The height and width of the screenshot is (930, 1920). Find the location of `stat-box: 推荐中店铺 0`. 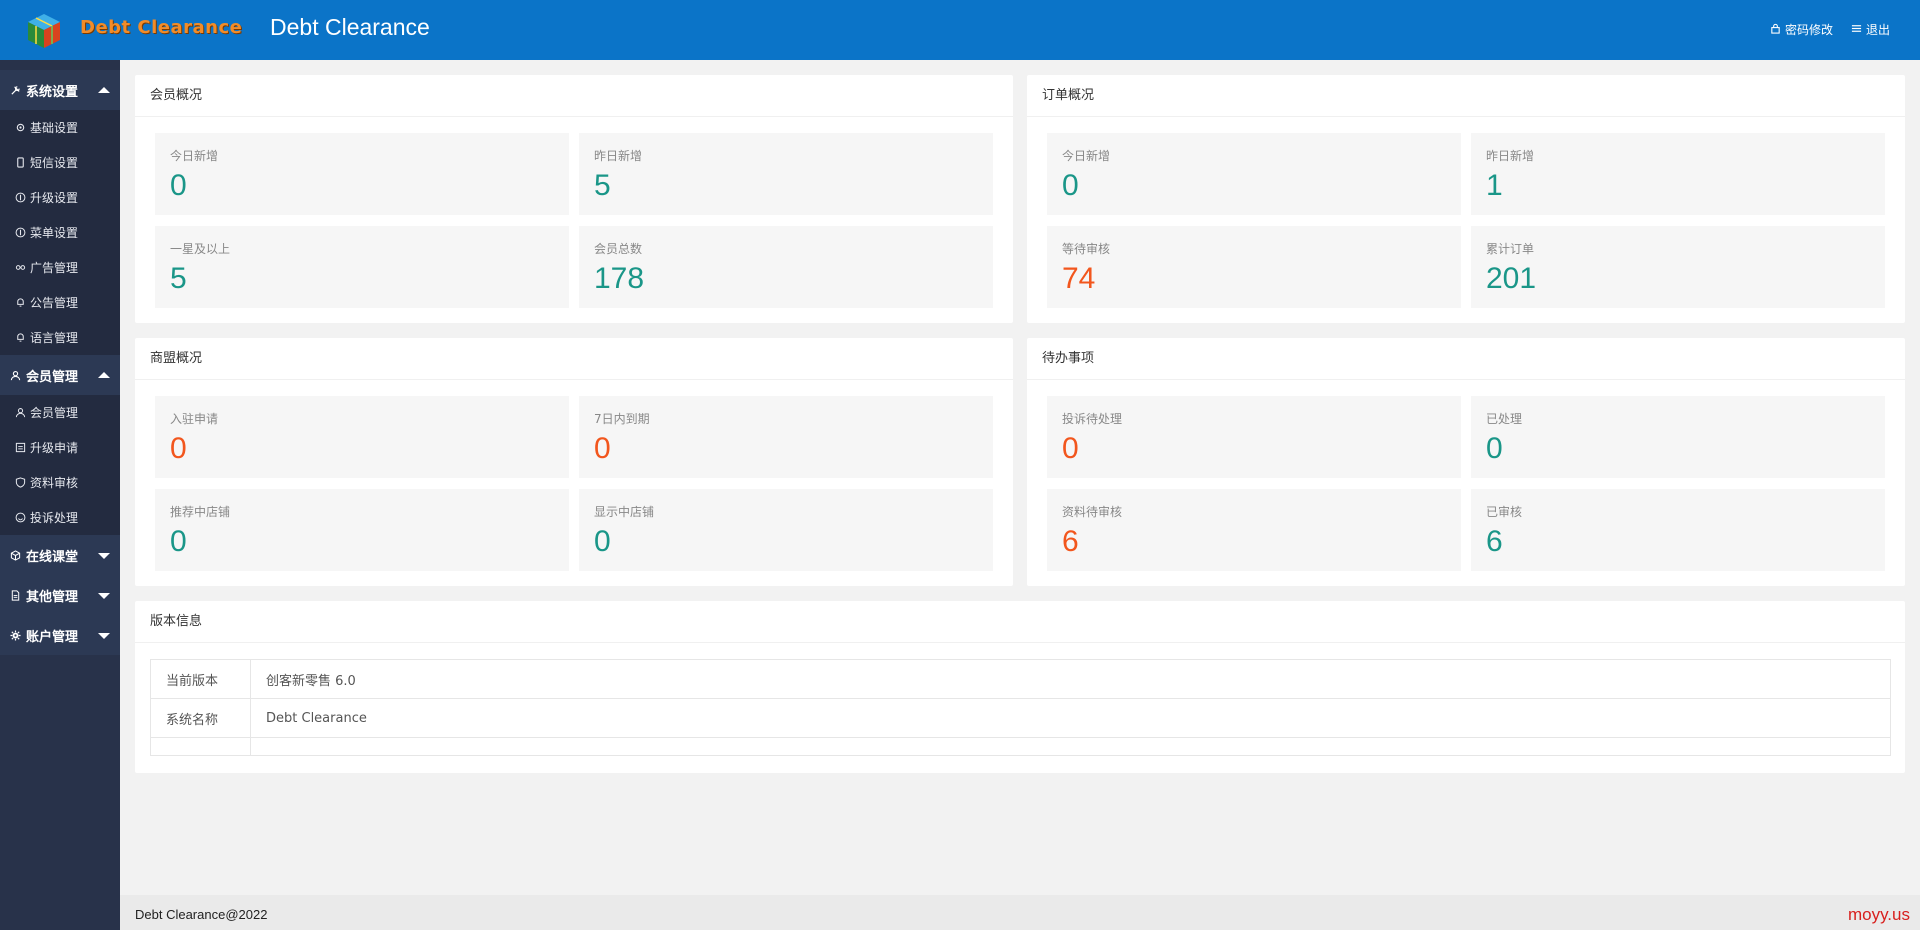

stat-box: 推荐中店铺 0 is located at coordinates (362, 530).